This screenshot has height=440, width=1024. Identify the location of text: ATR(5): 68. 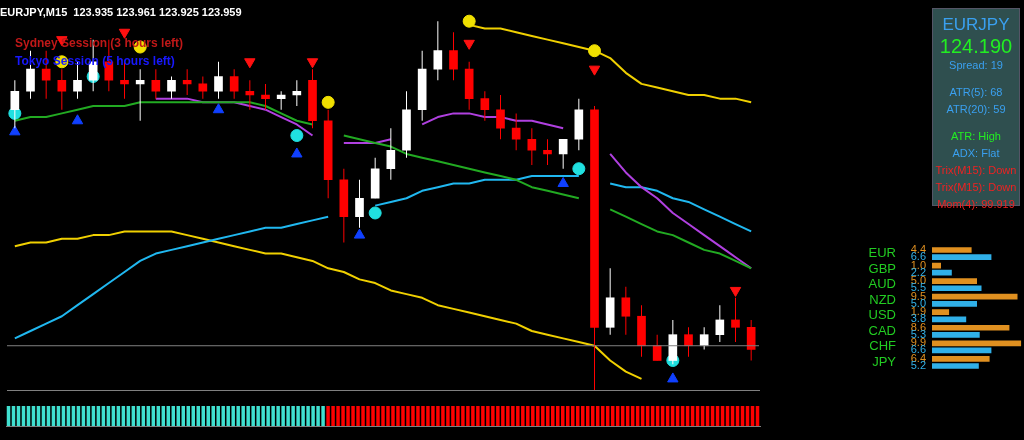
(976, 92).